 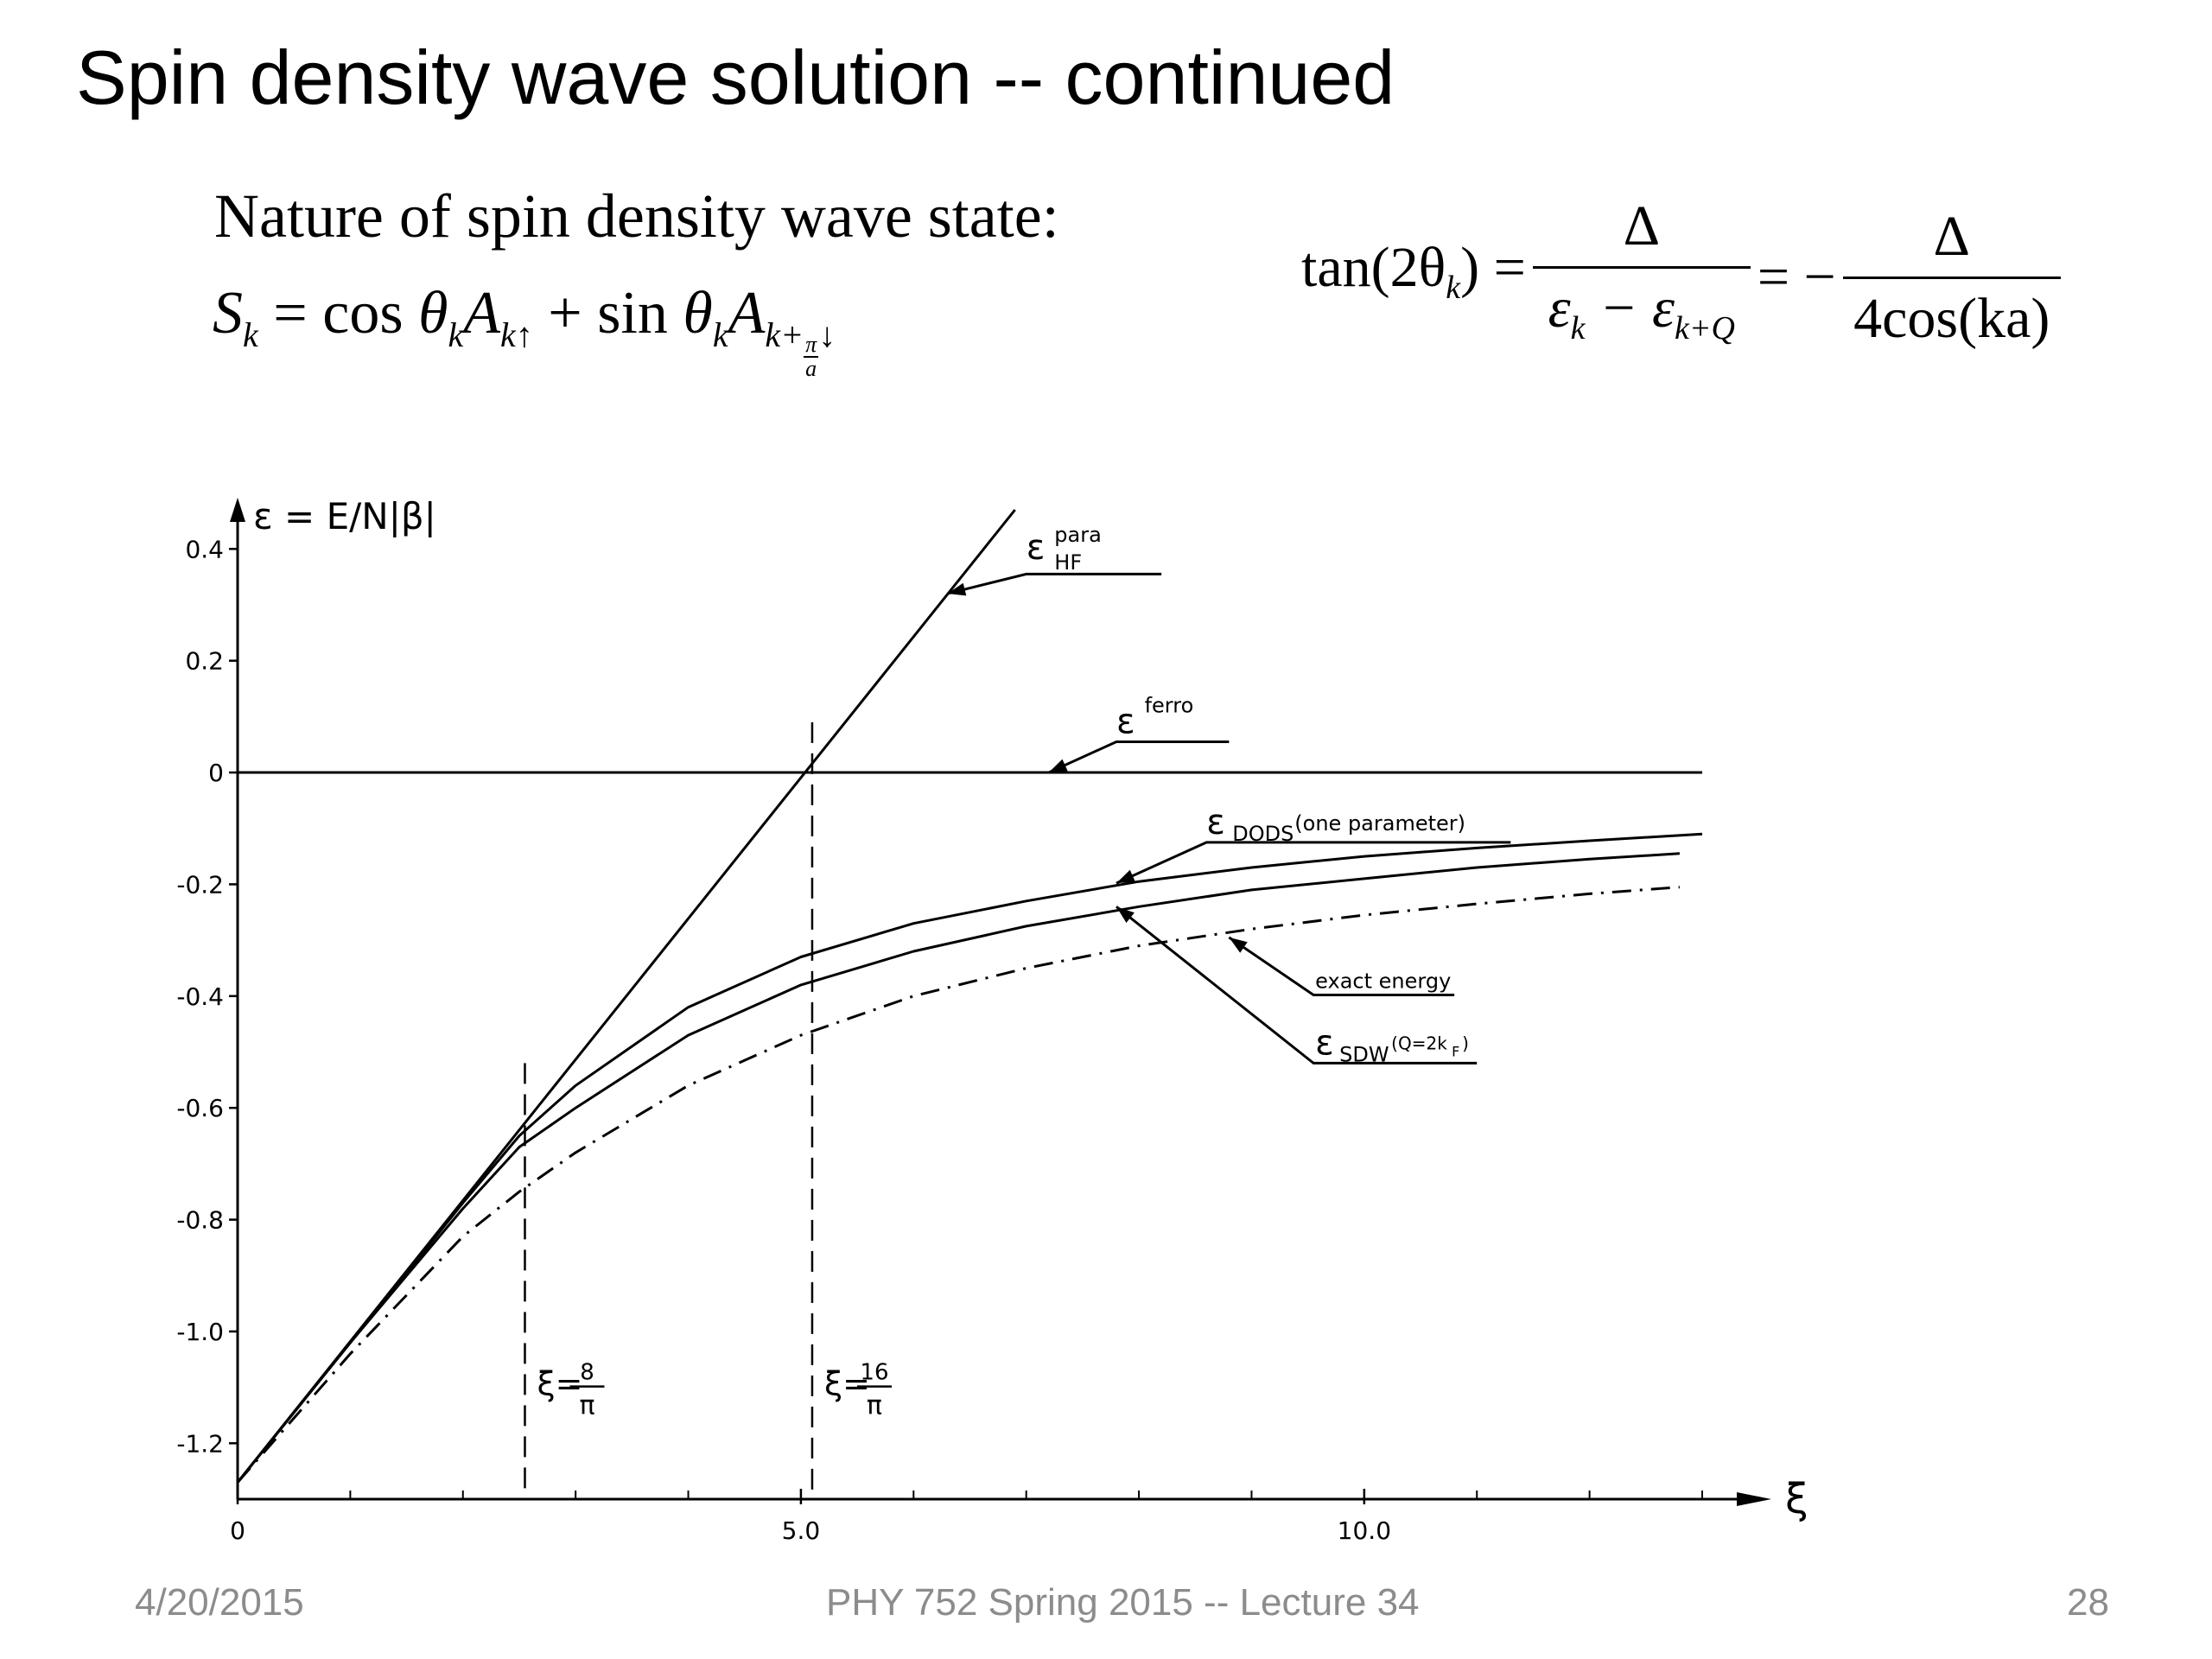 I want to click on y-tick-label-0-2: 0.2, so click(x=204, y=661).